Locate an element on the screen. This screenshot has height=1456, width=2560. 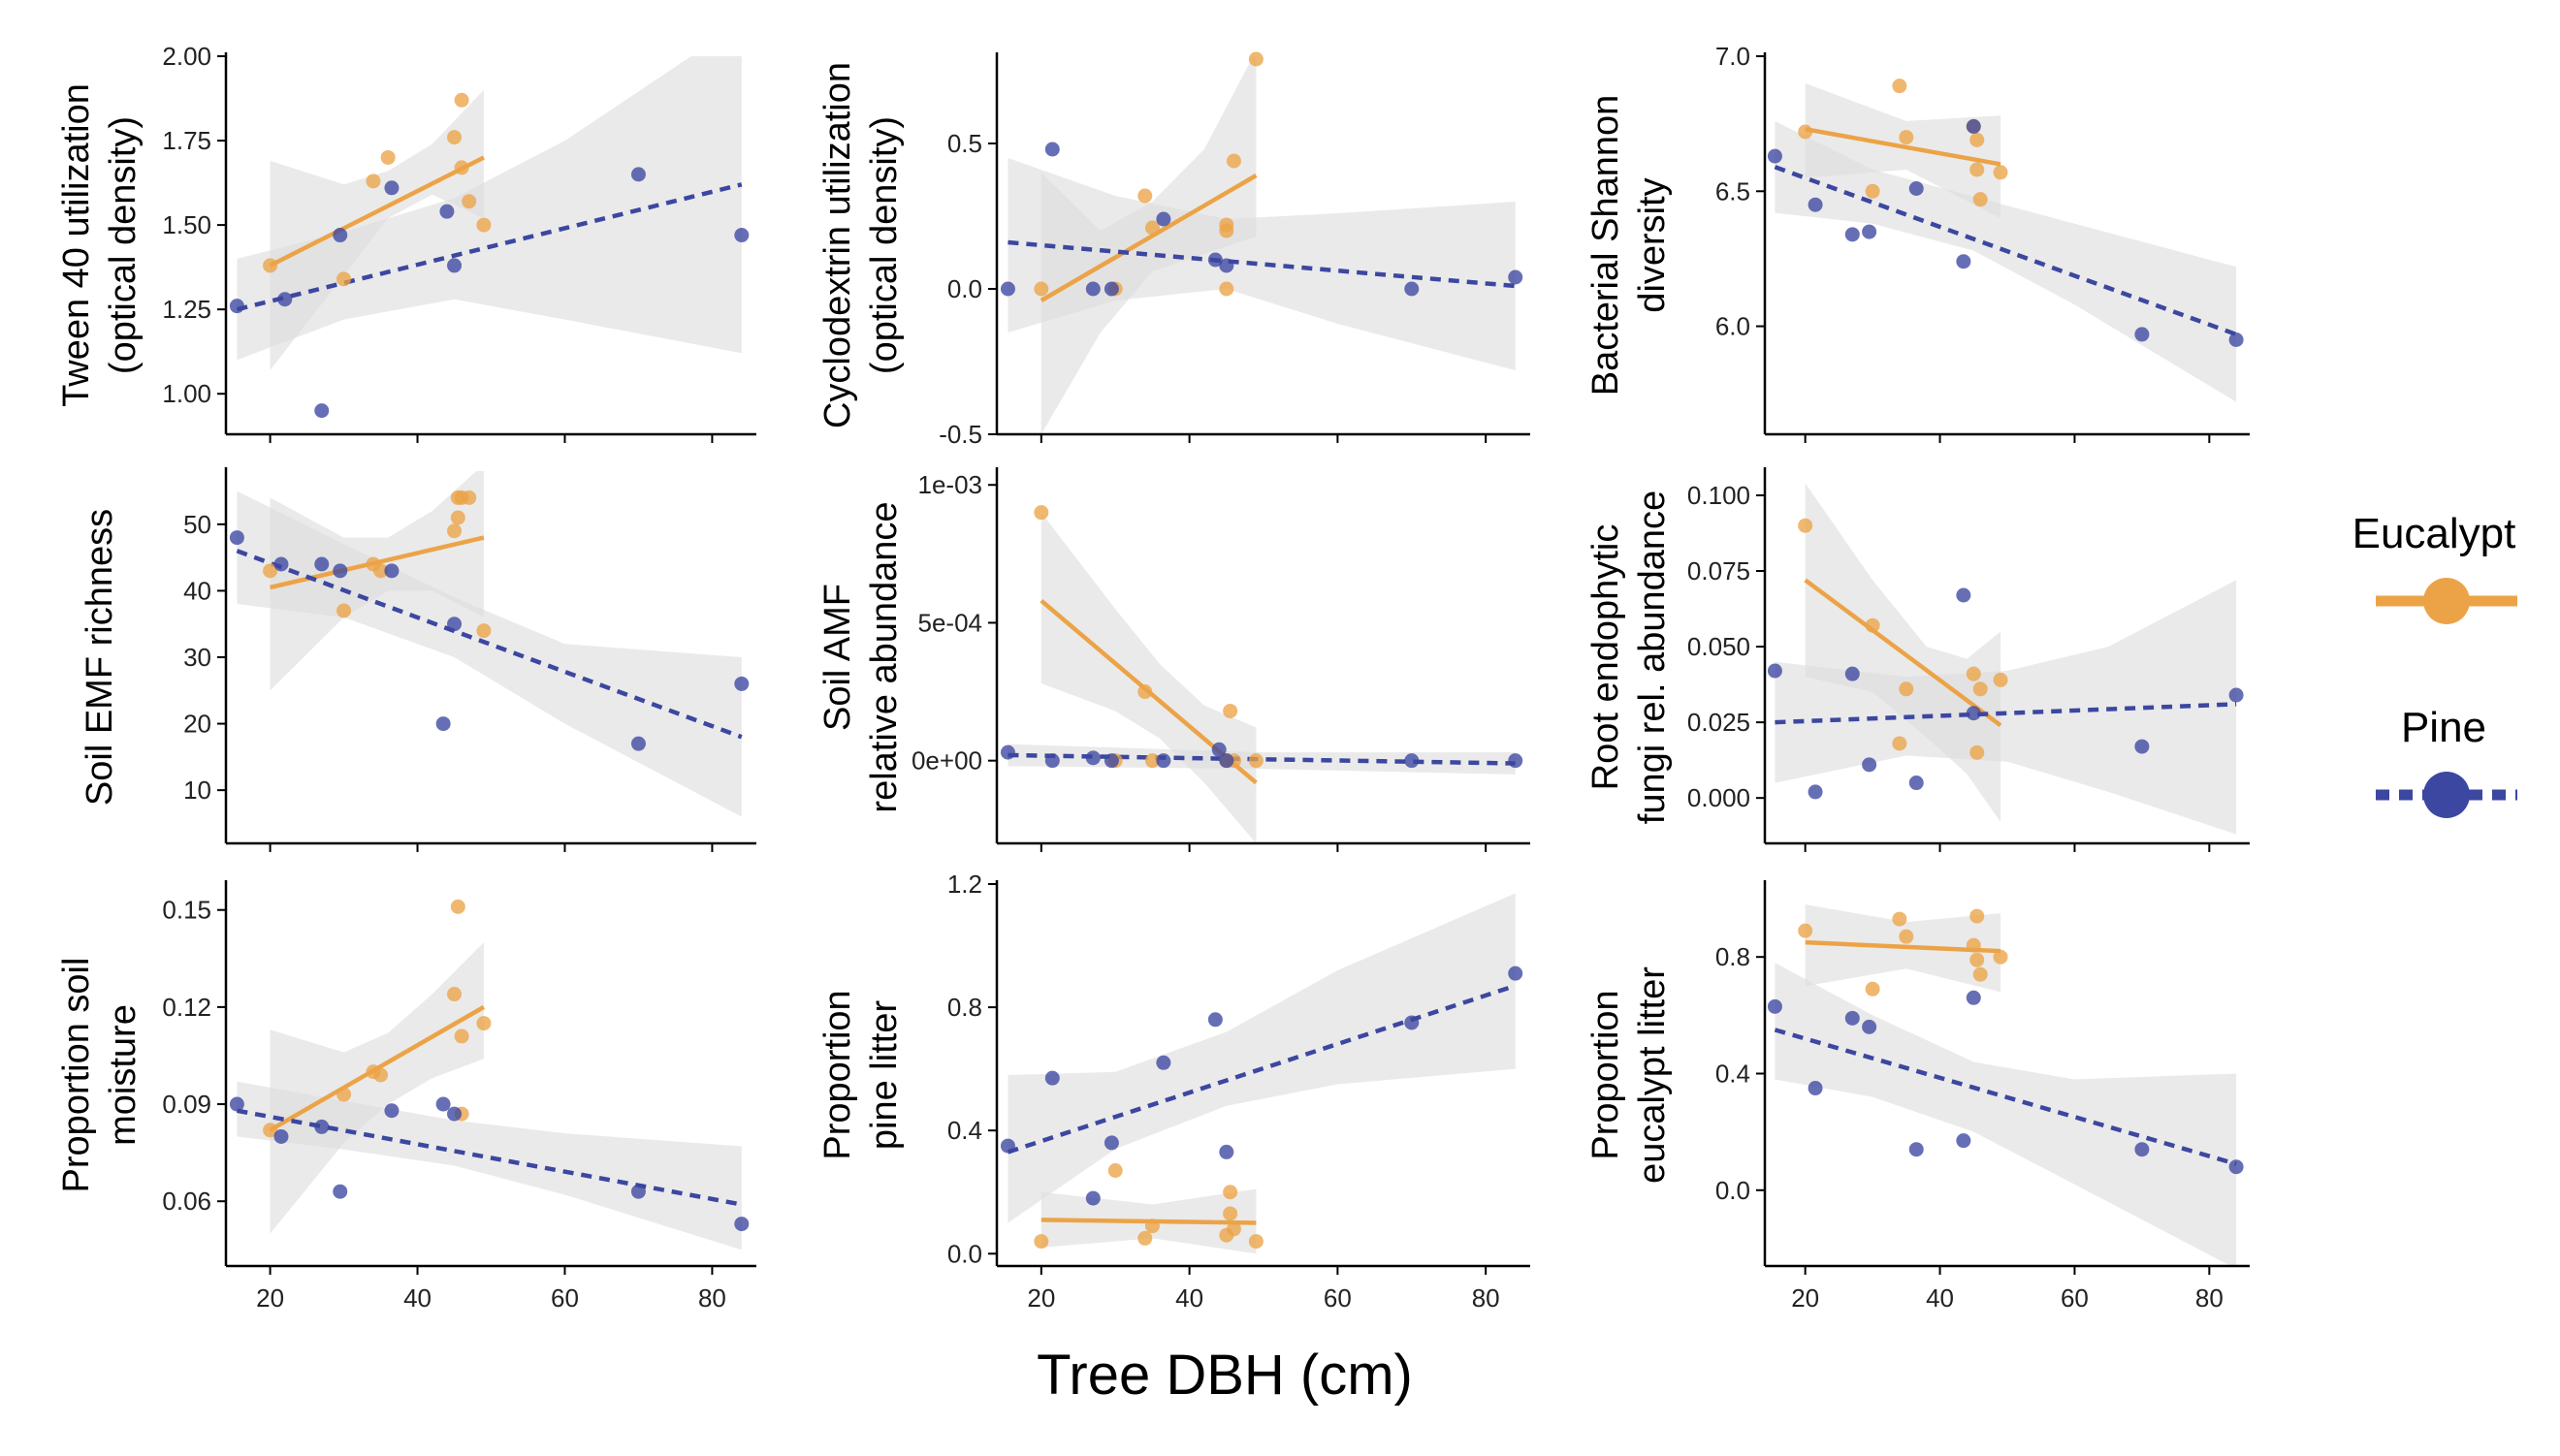
panel-b-y-tick-label: 0.5 is located at coordinates (964, 144).